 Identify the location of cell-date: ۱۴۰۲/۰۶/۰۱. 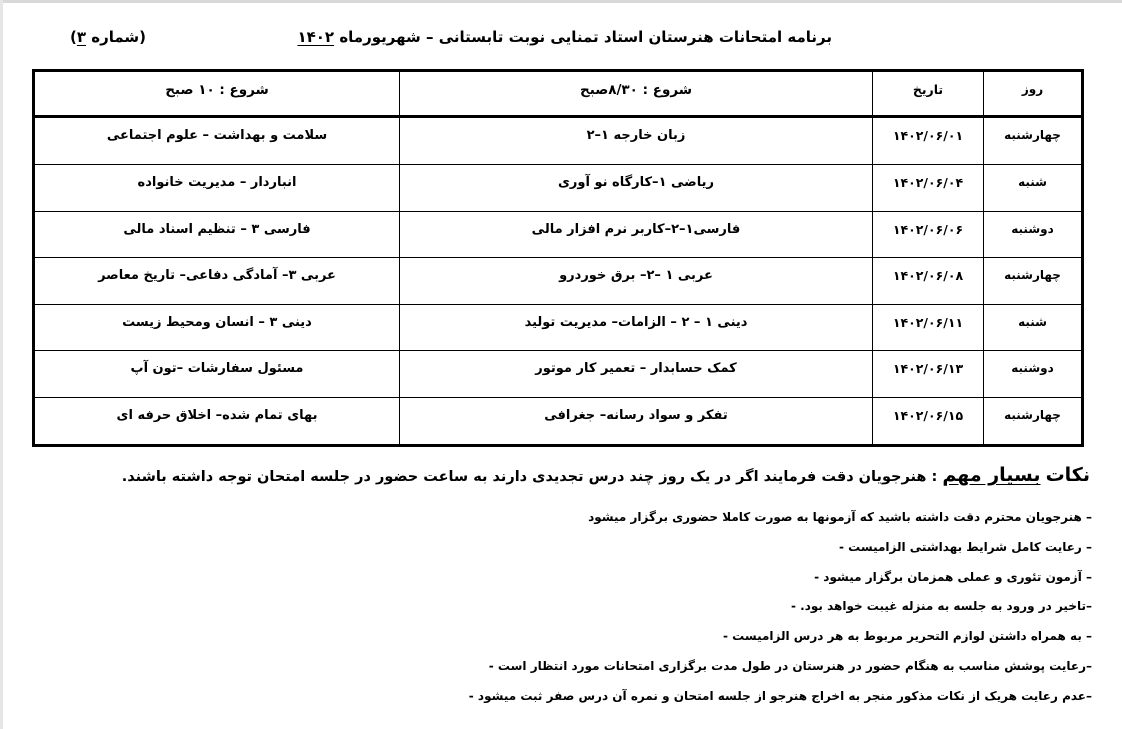
(928, 140).